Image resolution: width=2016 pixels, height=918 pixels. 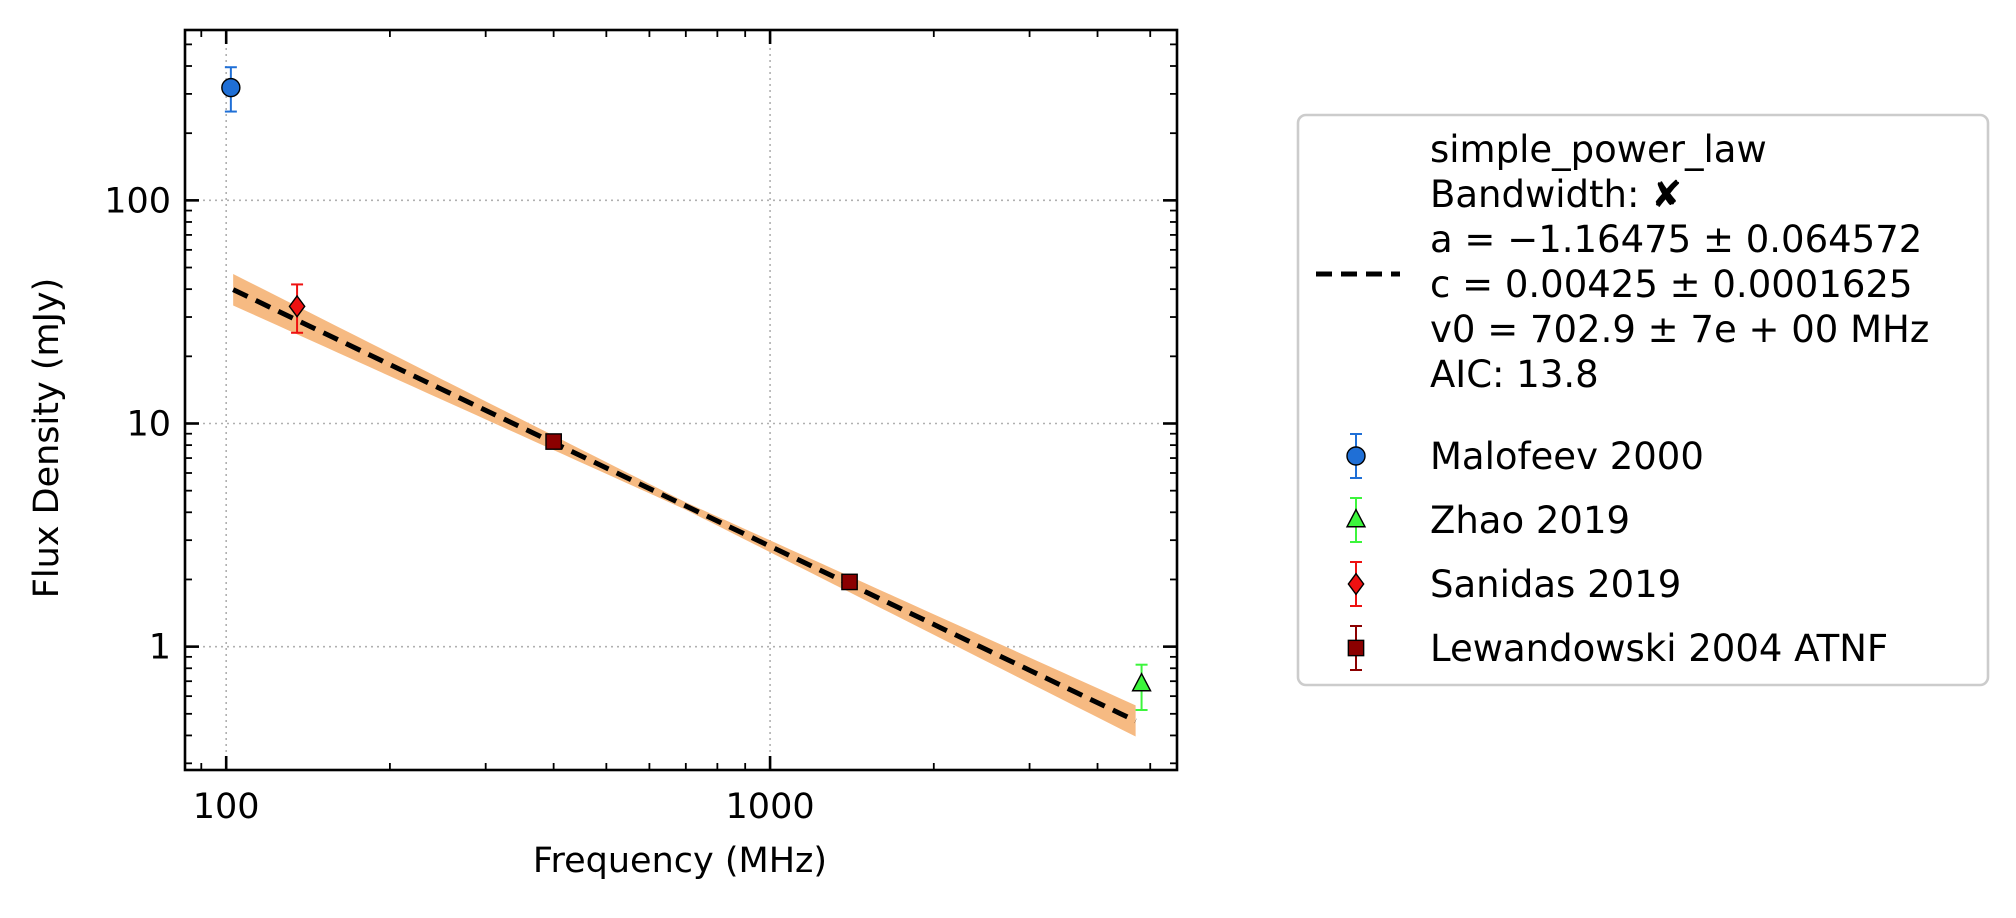 What do you see at coordinates (1555, 584) in the screenshot?
I see `legend-series-label: Sanidas 2019` at bounding box center [1555, 584].